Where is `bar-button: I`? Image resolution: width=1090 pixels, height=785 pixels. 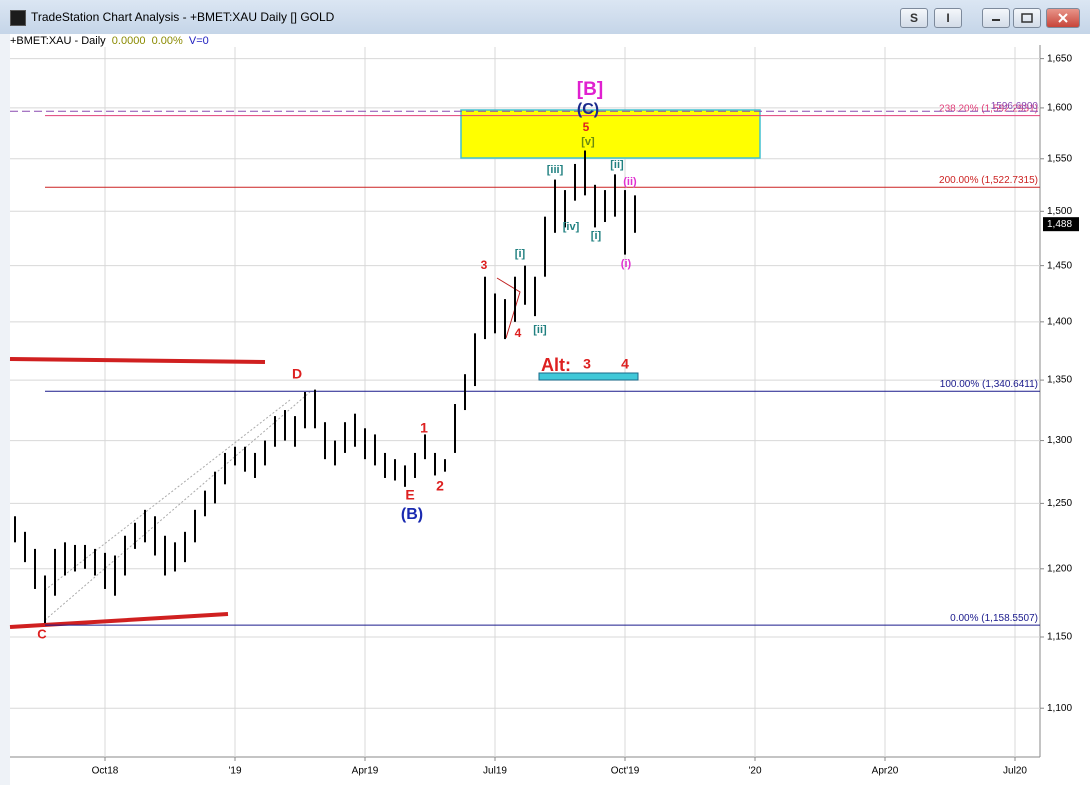
bar-button: I is located at coordinates (948, 18).